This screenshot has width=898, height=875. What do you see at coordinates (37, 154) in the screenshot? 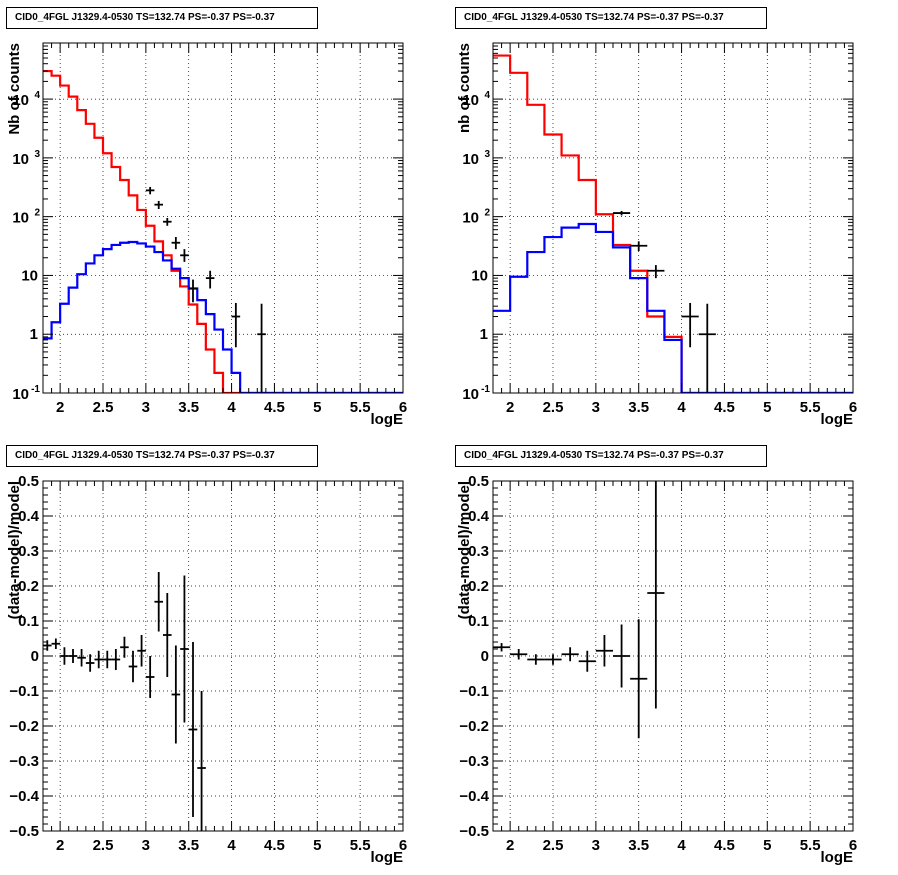
I see `y-tick-exponent: 3` at bounding box center [37, 154].